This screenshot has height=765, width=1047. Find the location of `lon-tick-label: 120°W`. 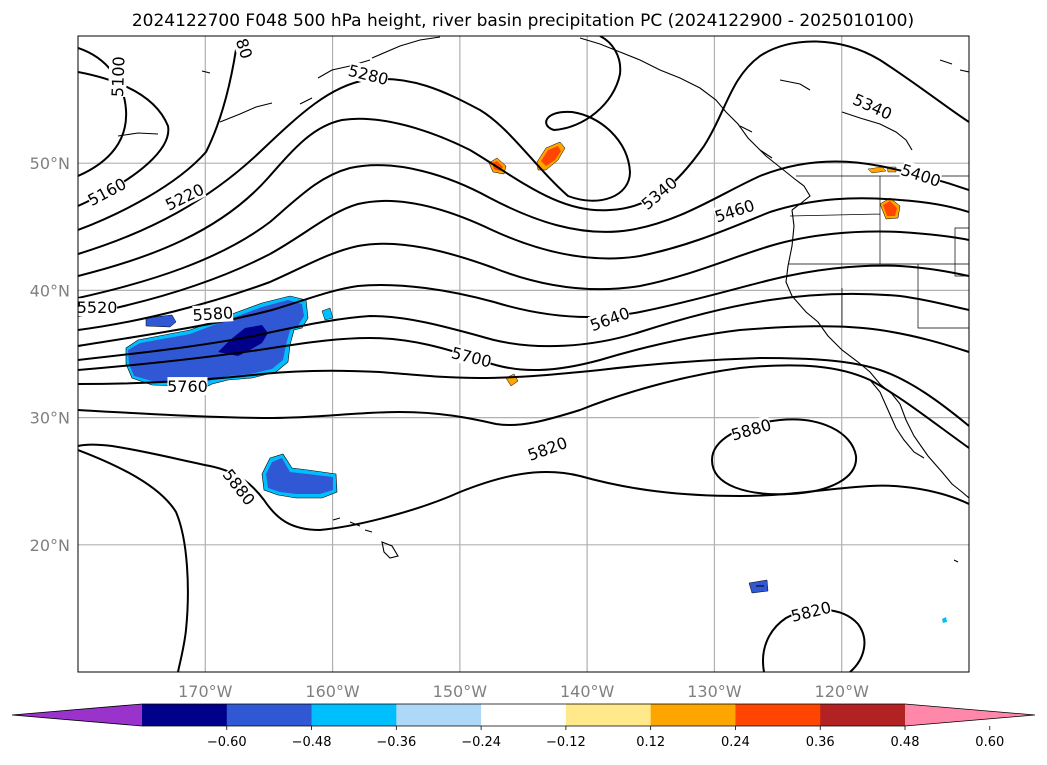

lon-tick-label: 120°W is located at coordinates (842, 691).